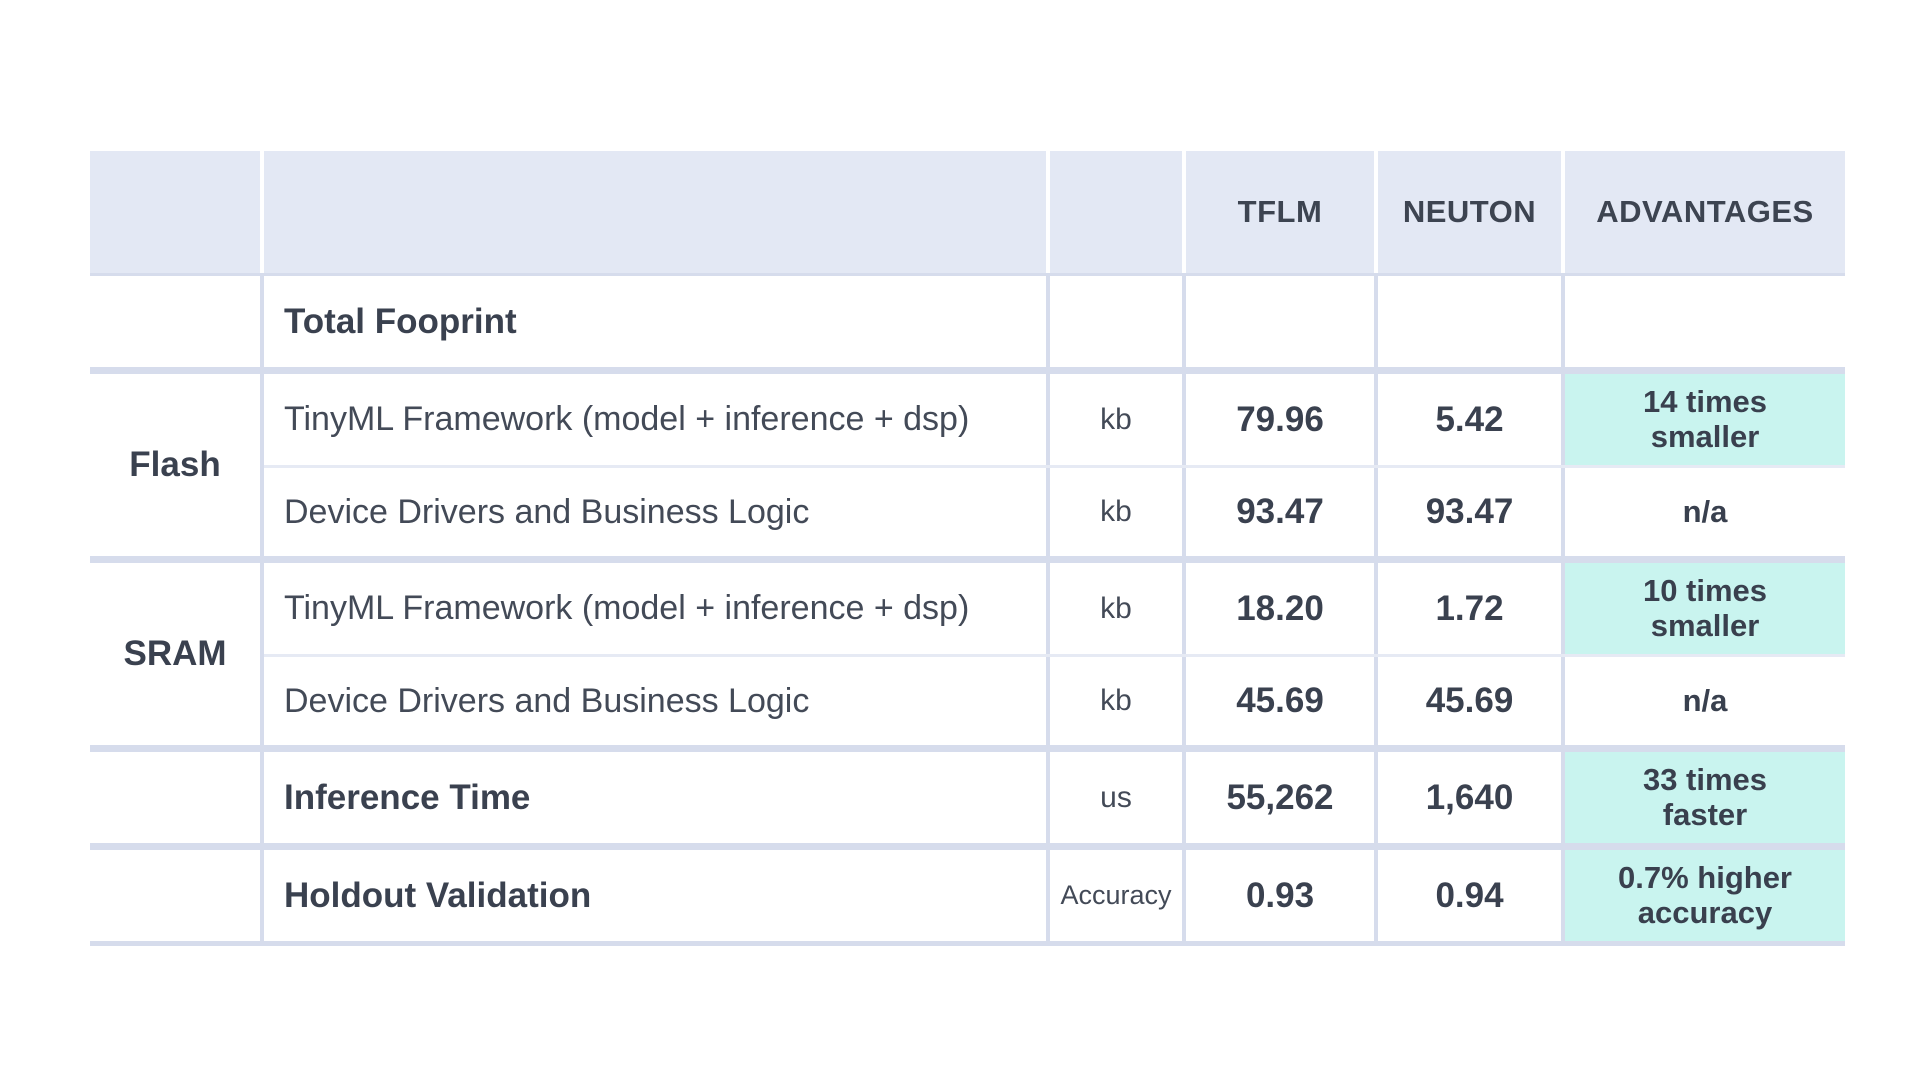  What do you see at coordinates (1116, 701) in the screenshot?
I see `sram-drivers-unit: kb` at bounding box center [1116, 701].